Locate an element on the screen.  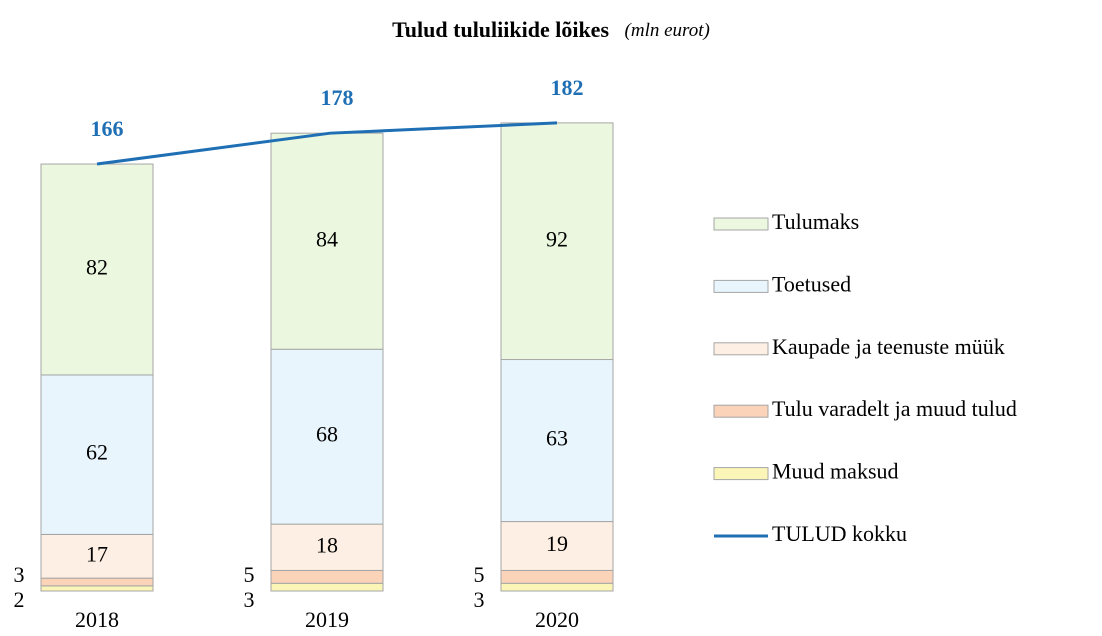
legend-label: Muud maksud is located at coordinates (835, 471).